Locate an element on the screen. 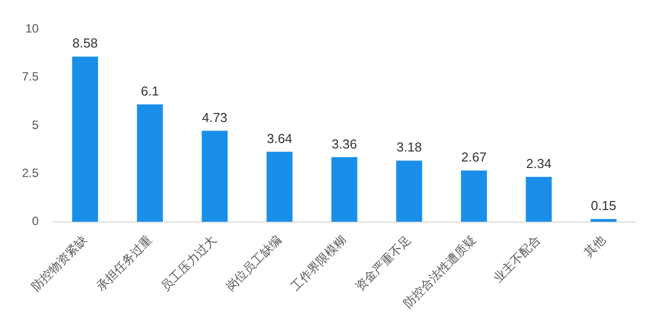 This screenshot has width=654, height=322. x-tick-label: 岗位员工缺编 is located at coordinates (253, 263).